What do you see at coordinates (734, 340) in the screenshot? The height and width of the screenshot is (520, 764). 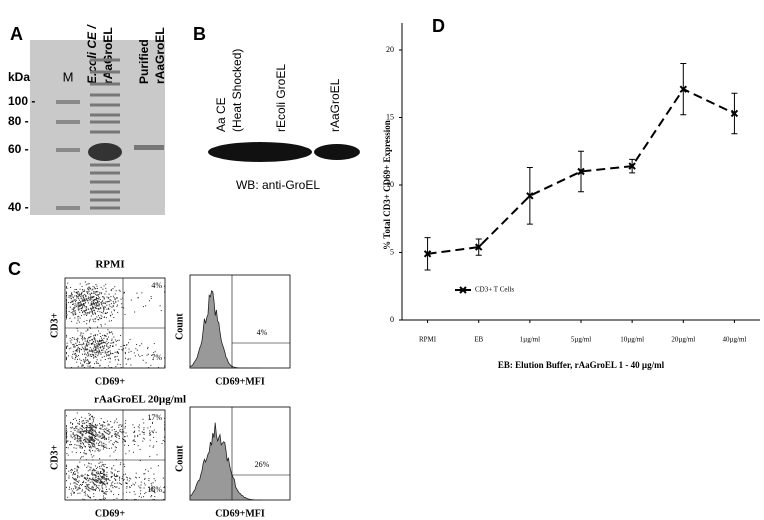 I see `x-tick-label: 40µg/ml` at bounding box center [734, 340].